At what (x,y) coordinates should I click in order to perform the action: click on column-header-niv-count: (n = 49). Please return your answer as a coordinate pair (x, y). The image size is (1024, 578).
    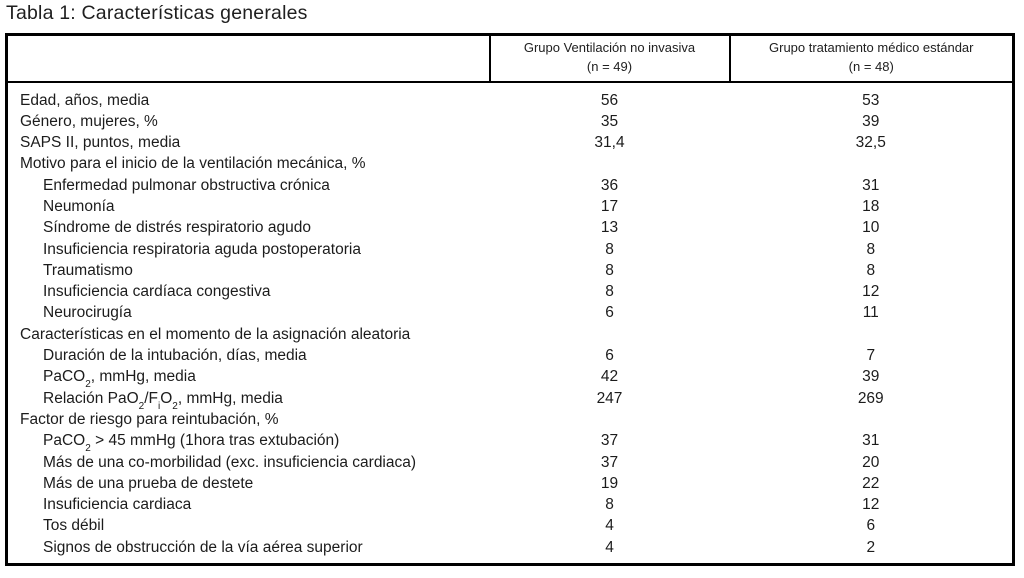
    Looking at the image, I should click on (609, 67).